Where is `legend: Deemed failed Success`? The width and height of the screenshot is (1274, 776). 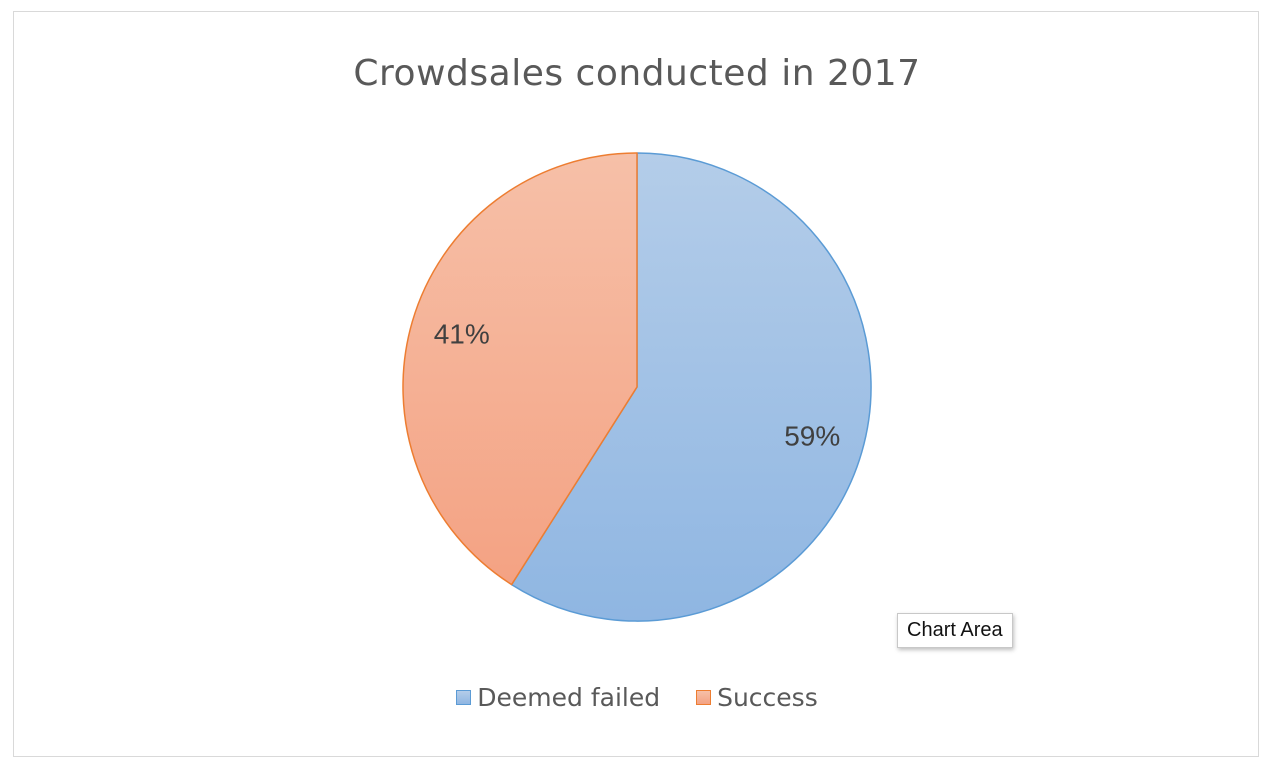
legend: Deemed failed Success is located at coordinates (637, 697).